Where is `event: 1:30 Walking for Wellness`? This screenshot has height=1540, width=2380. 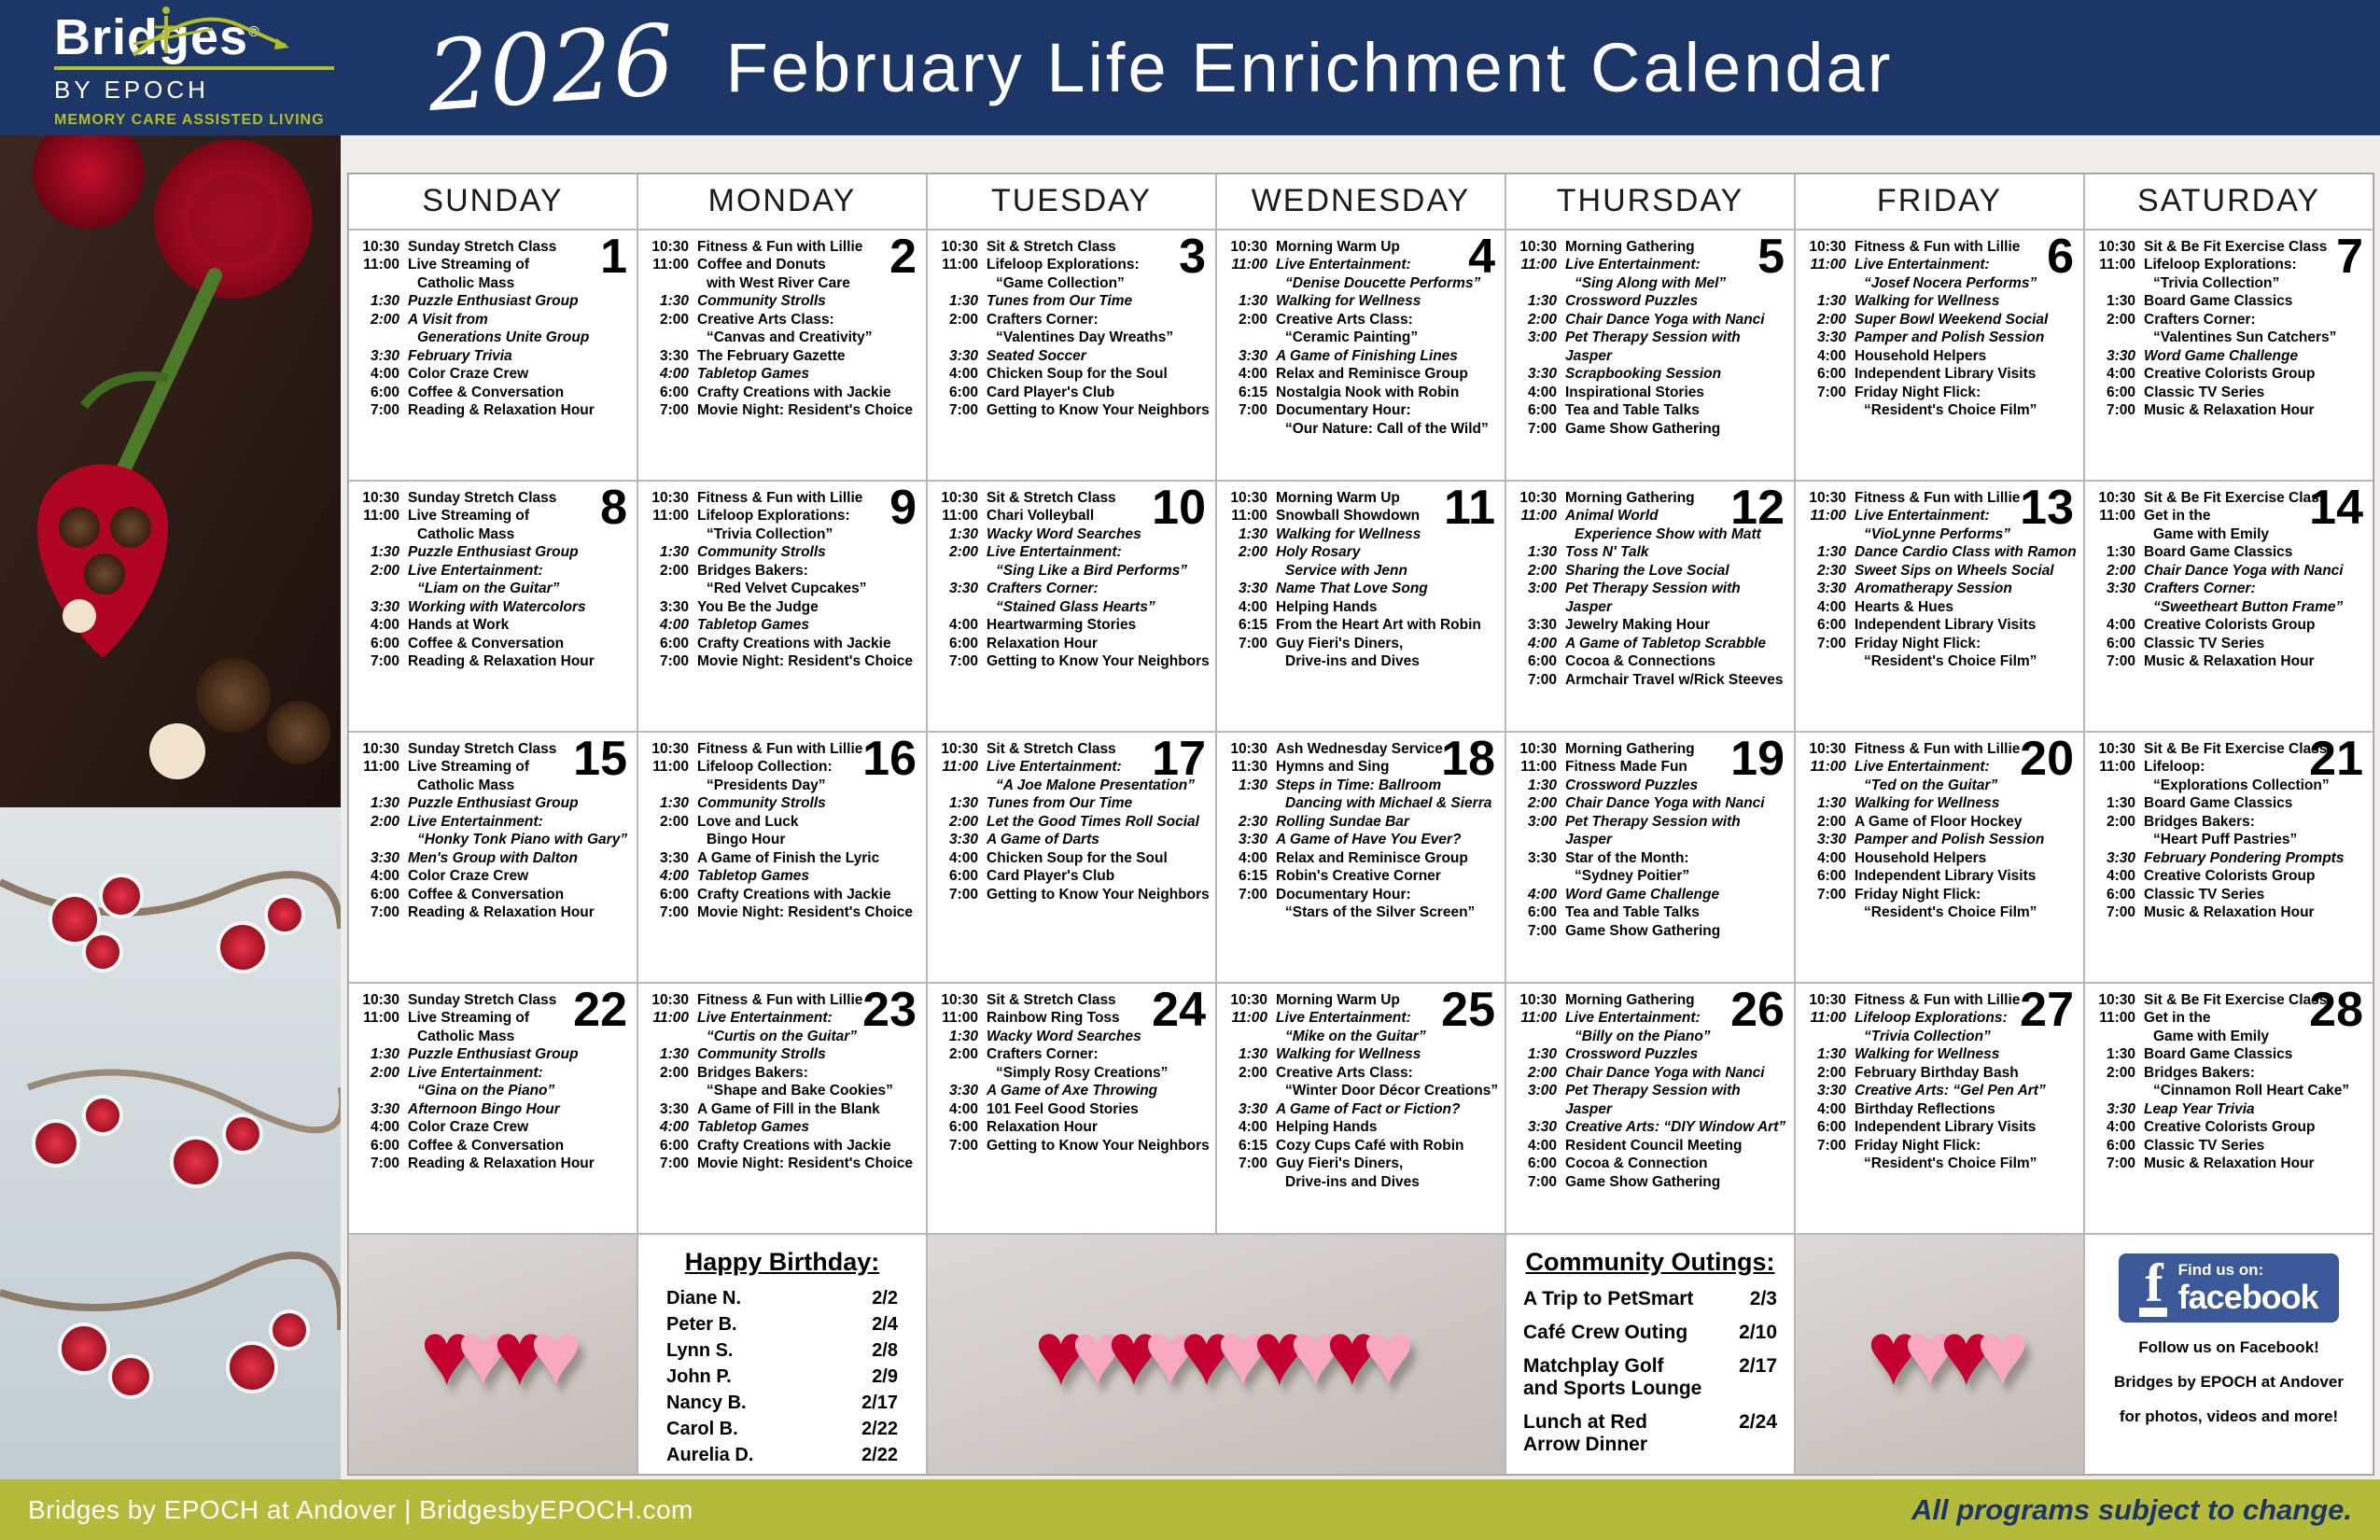
event: 1:30 Walking for Wellness is located at coordinates (1362, 301).